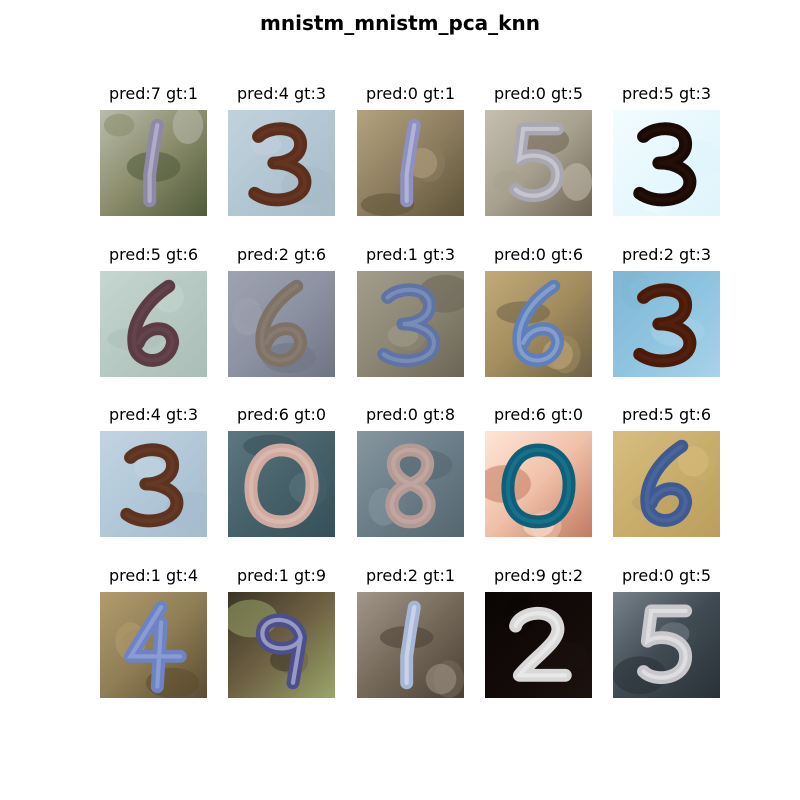 Image resolution: width=800 pixels, height=800 pixels. What do you see at coordinates (410, 254) in the screenshot?
I see `sample-caption: pred:1 gt:3` at bounding box center [410, 254].